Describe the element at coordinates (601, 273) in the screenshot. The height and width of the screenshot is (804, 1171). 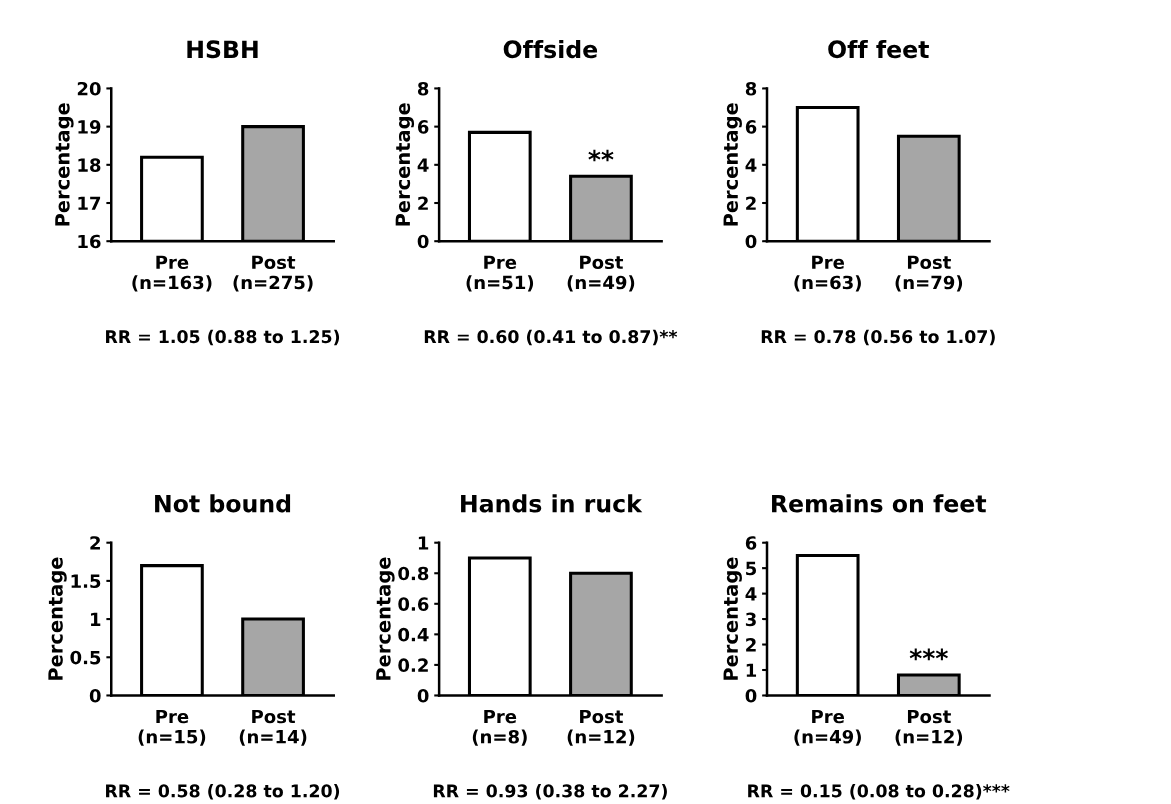
I see `x-tick-label: Post (n=49)` at that location.